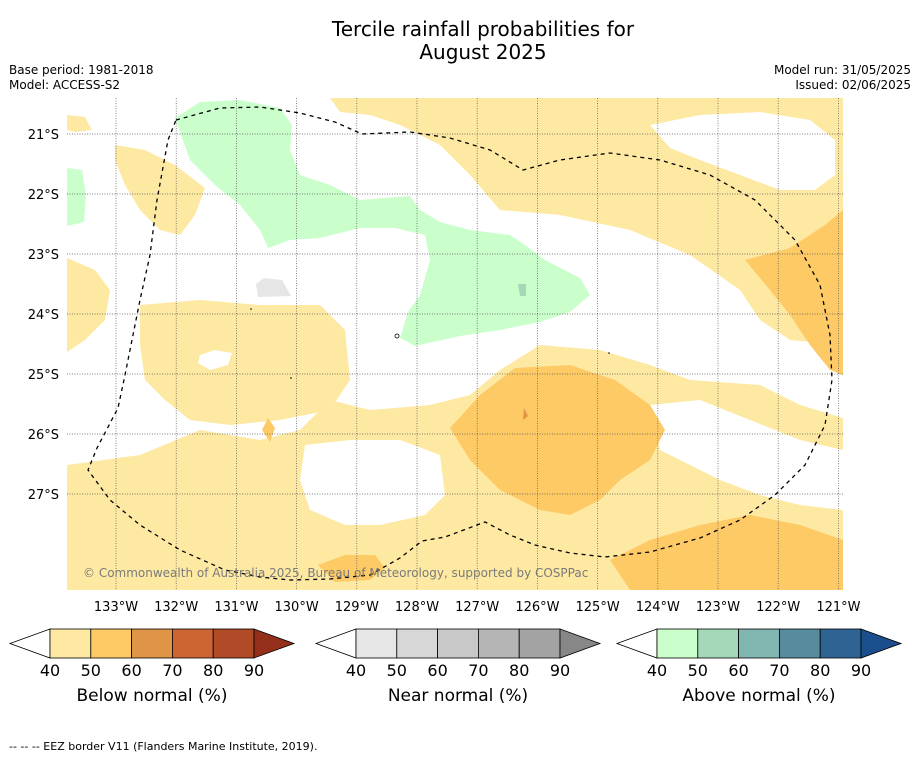 This screenshot has width=919, height=758. I want to click on latitude-label: 22°S, so click(43, 195).